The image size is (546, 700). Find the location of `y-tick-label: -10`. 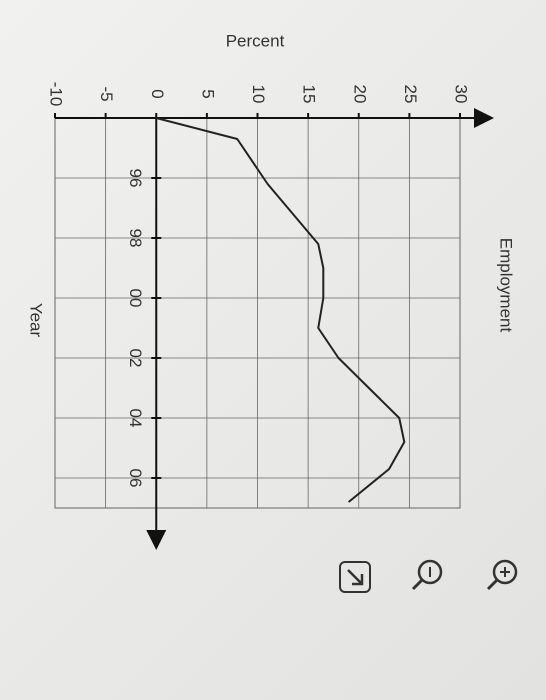

y-tick-label: -10 is located at coordinates (56, 94).